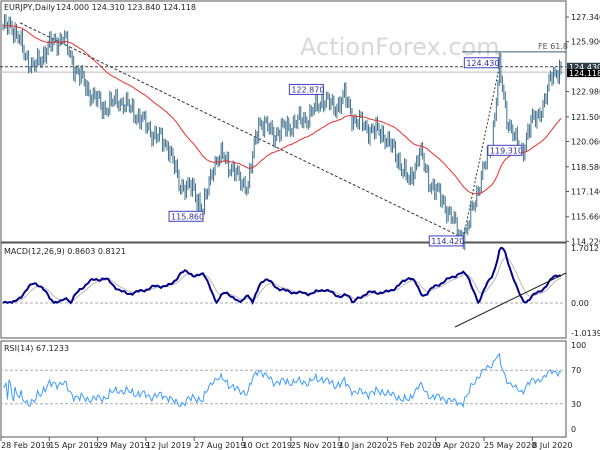 Image resolution: width=600 pixels, height=450 pixels. Describe the element at coordinates (553, 46) in the screenshot. I see `fib-label: FE 61.8` at that location.